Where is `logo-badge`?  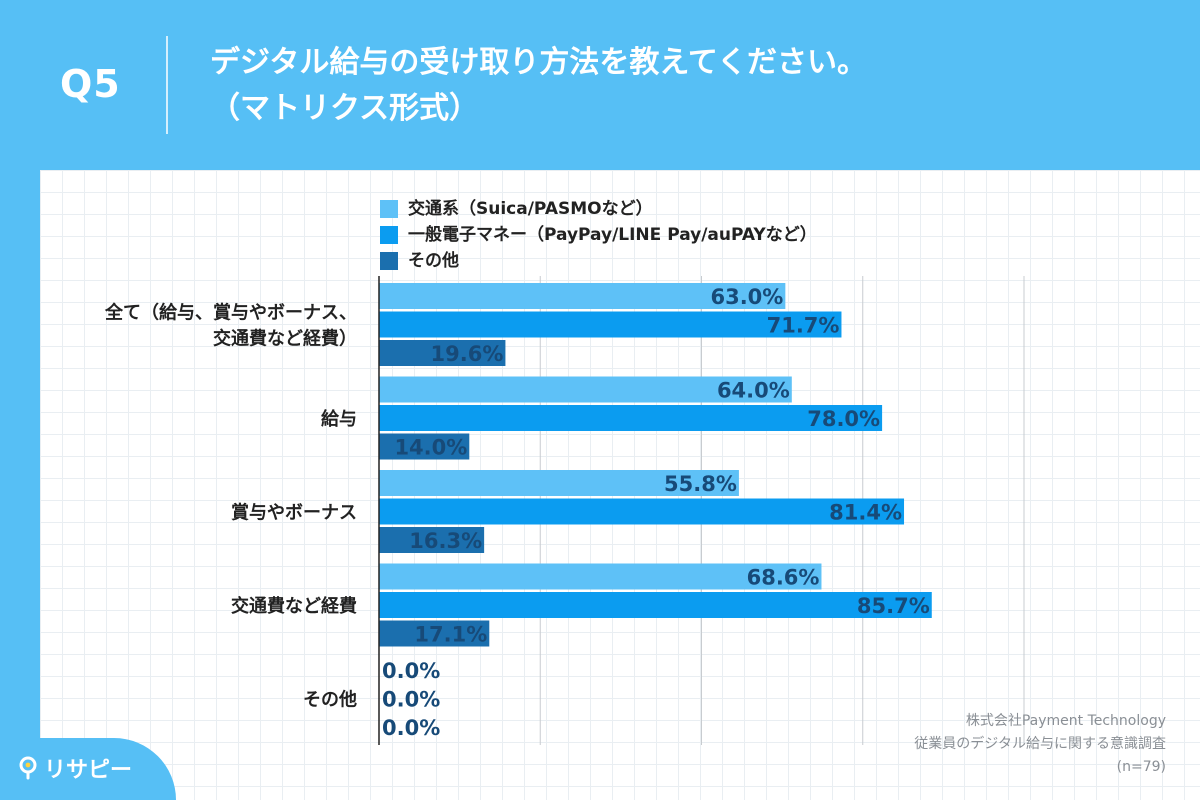 logo-badge is located at coordinates (88, 769).